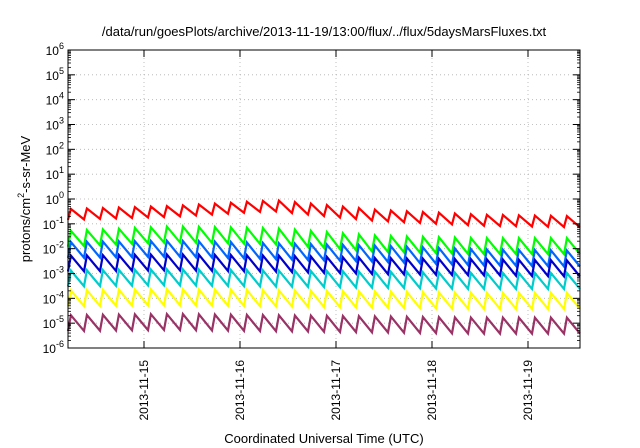 Image resolution: width=640 pixels, height=448 pixels. I want to click on y-tick-exponent: -1, so click(60, 220).